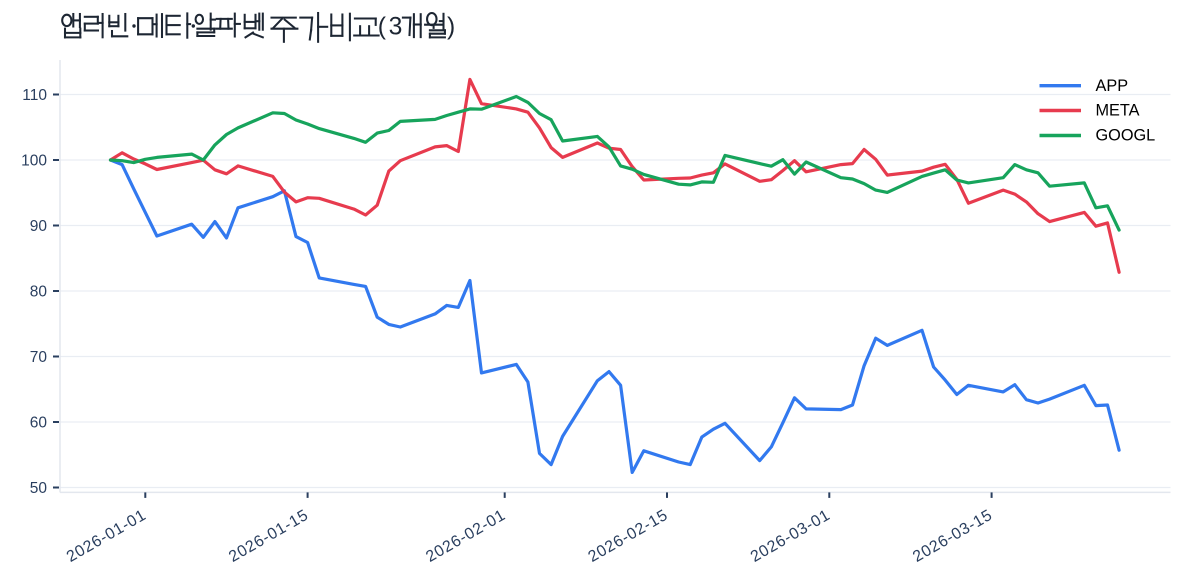  I want to click on svg-text: GOOGL, so click(1126, 136).